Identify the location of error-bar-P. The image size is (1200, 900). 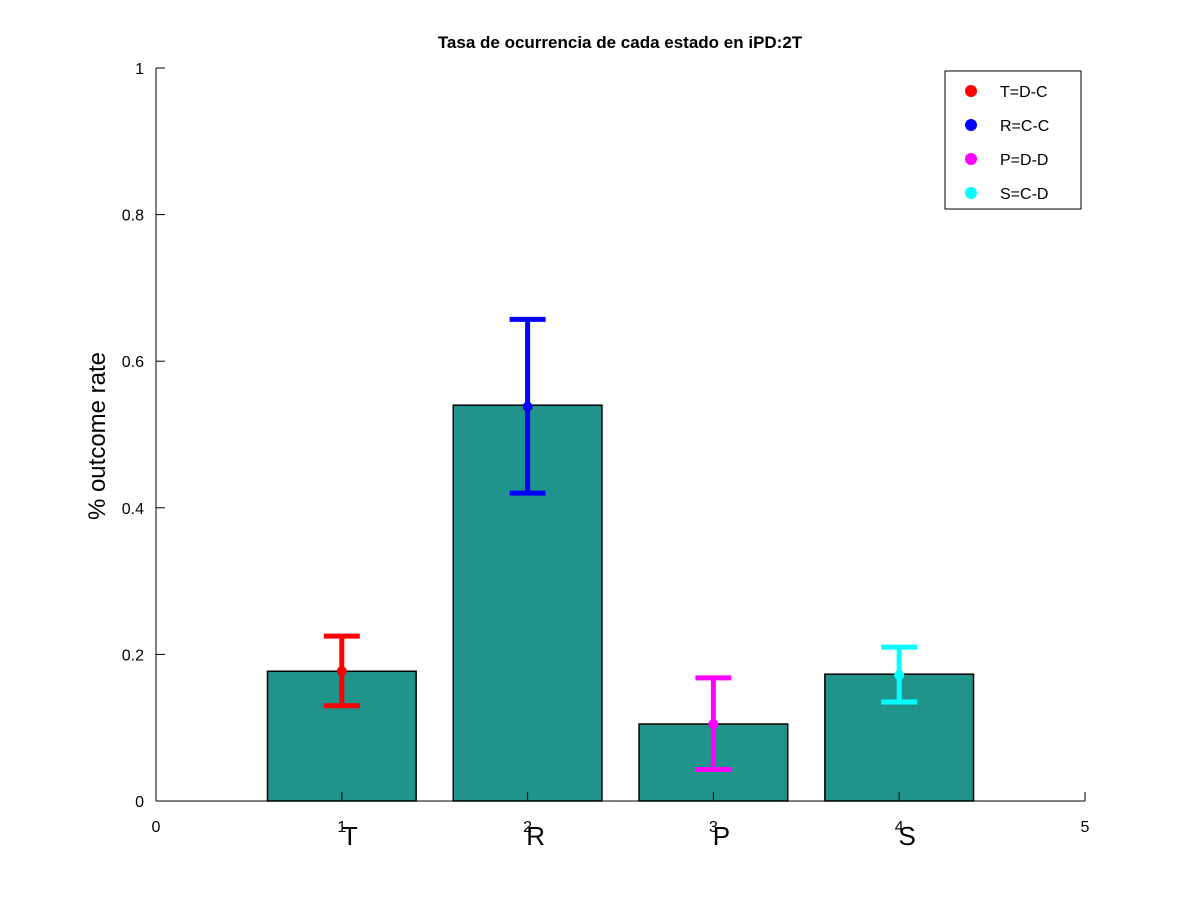
(713, 723).